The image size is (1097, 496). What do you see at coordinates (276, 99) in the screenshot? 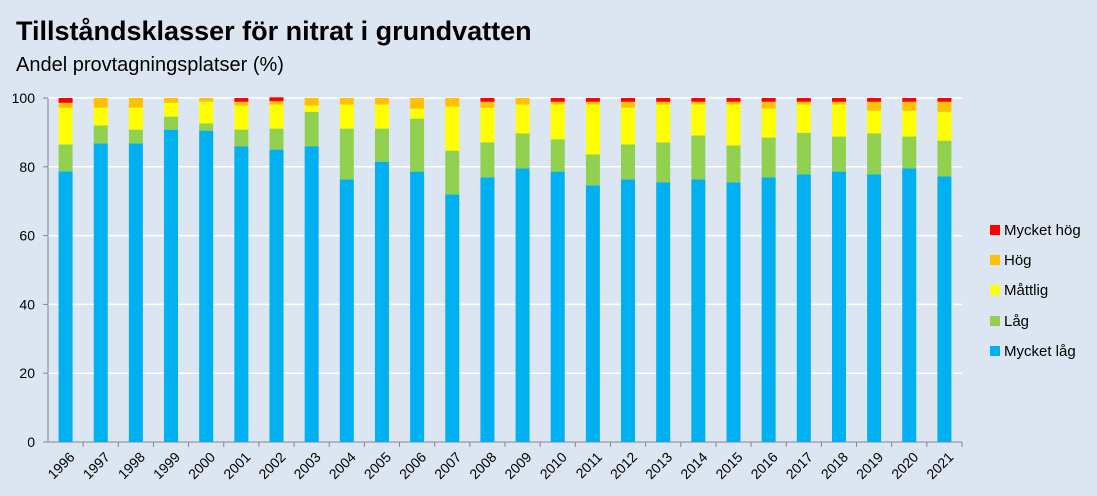
I see `bar-mycket-hög-2002` at bounding box center [276, 99].